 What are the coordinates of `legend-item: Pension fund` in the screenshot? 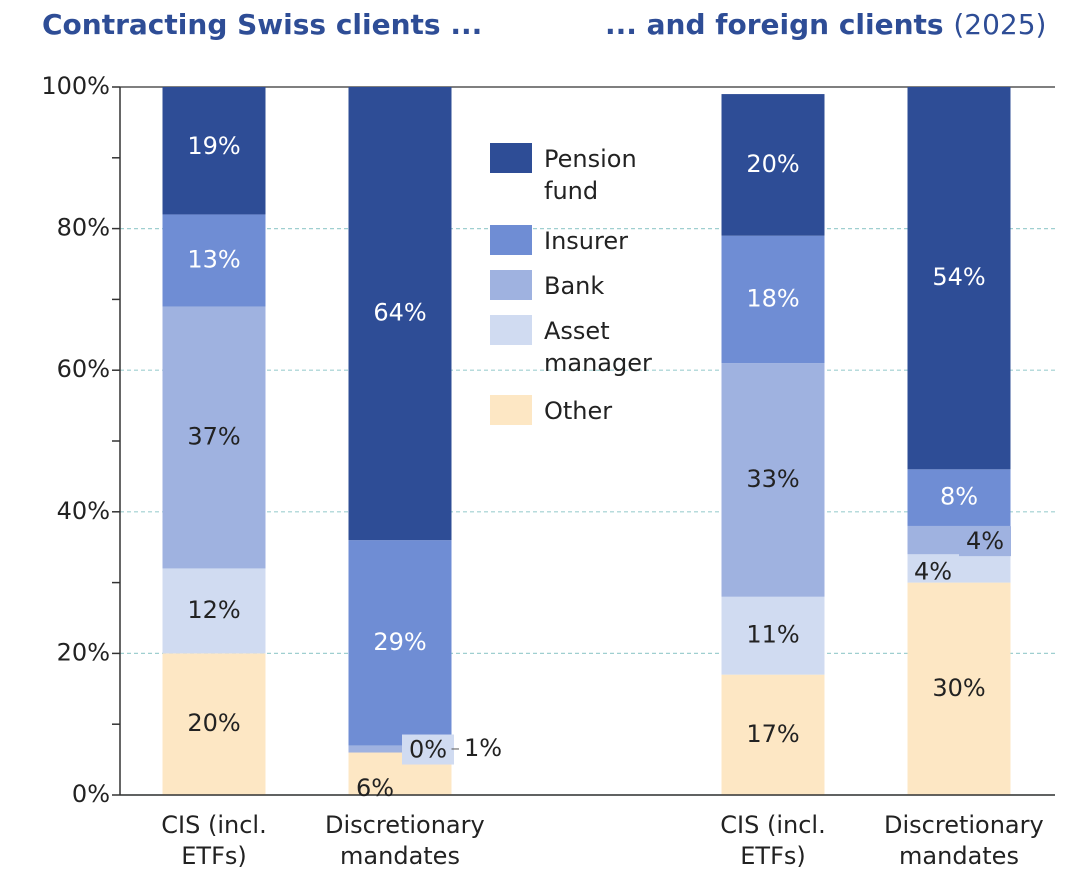 It's located at (572, 175).